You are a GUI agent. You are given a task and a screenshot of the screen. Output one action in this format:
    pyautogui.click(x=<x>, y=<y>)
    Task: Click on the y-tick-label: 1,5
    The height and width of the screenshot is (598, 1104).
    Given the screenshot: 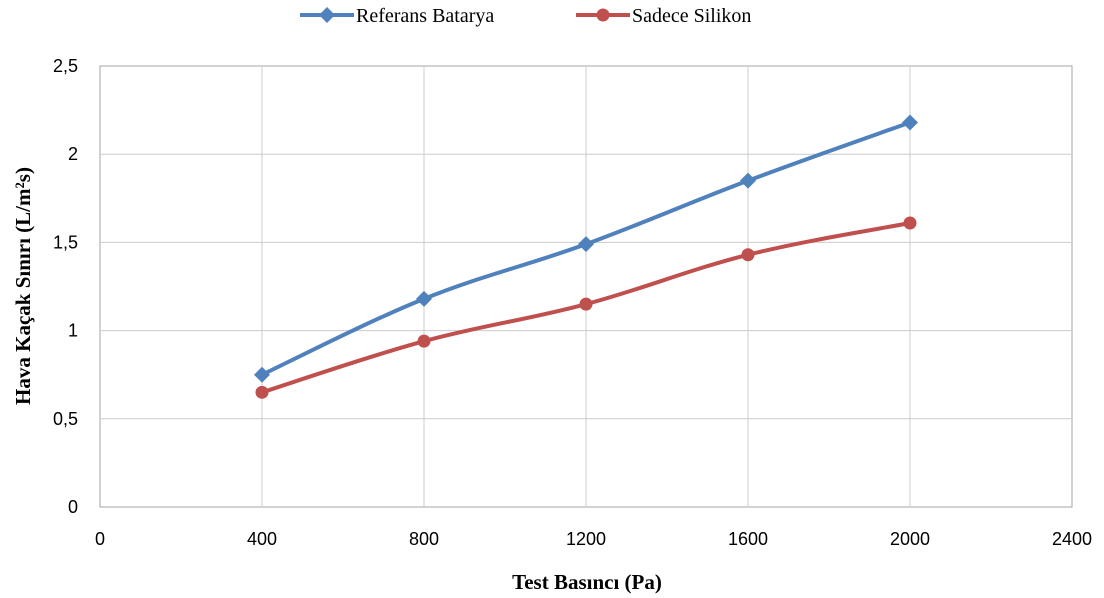 What is the action you would take?
    pyautogui.click(x=65, y=242)
    